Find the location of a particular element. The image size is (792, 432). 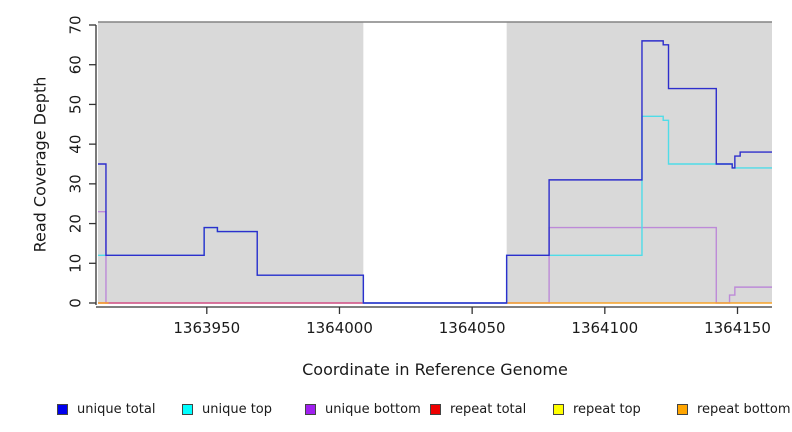

legend-label: unique top is located at coordinates (237, 409).